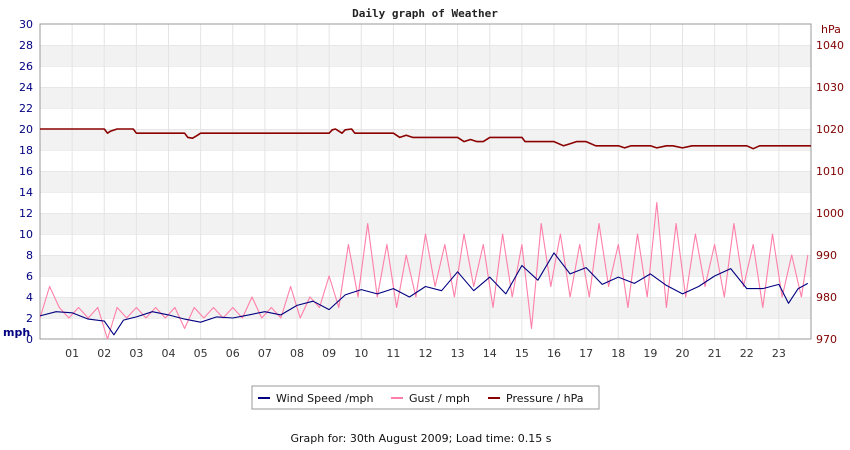  What do you see at coordinates (715, 353) in the screenshot?
I see `x-tick-label: 21` at bounding box center [715, 353].